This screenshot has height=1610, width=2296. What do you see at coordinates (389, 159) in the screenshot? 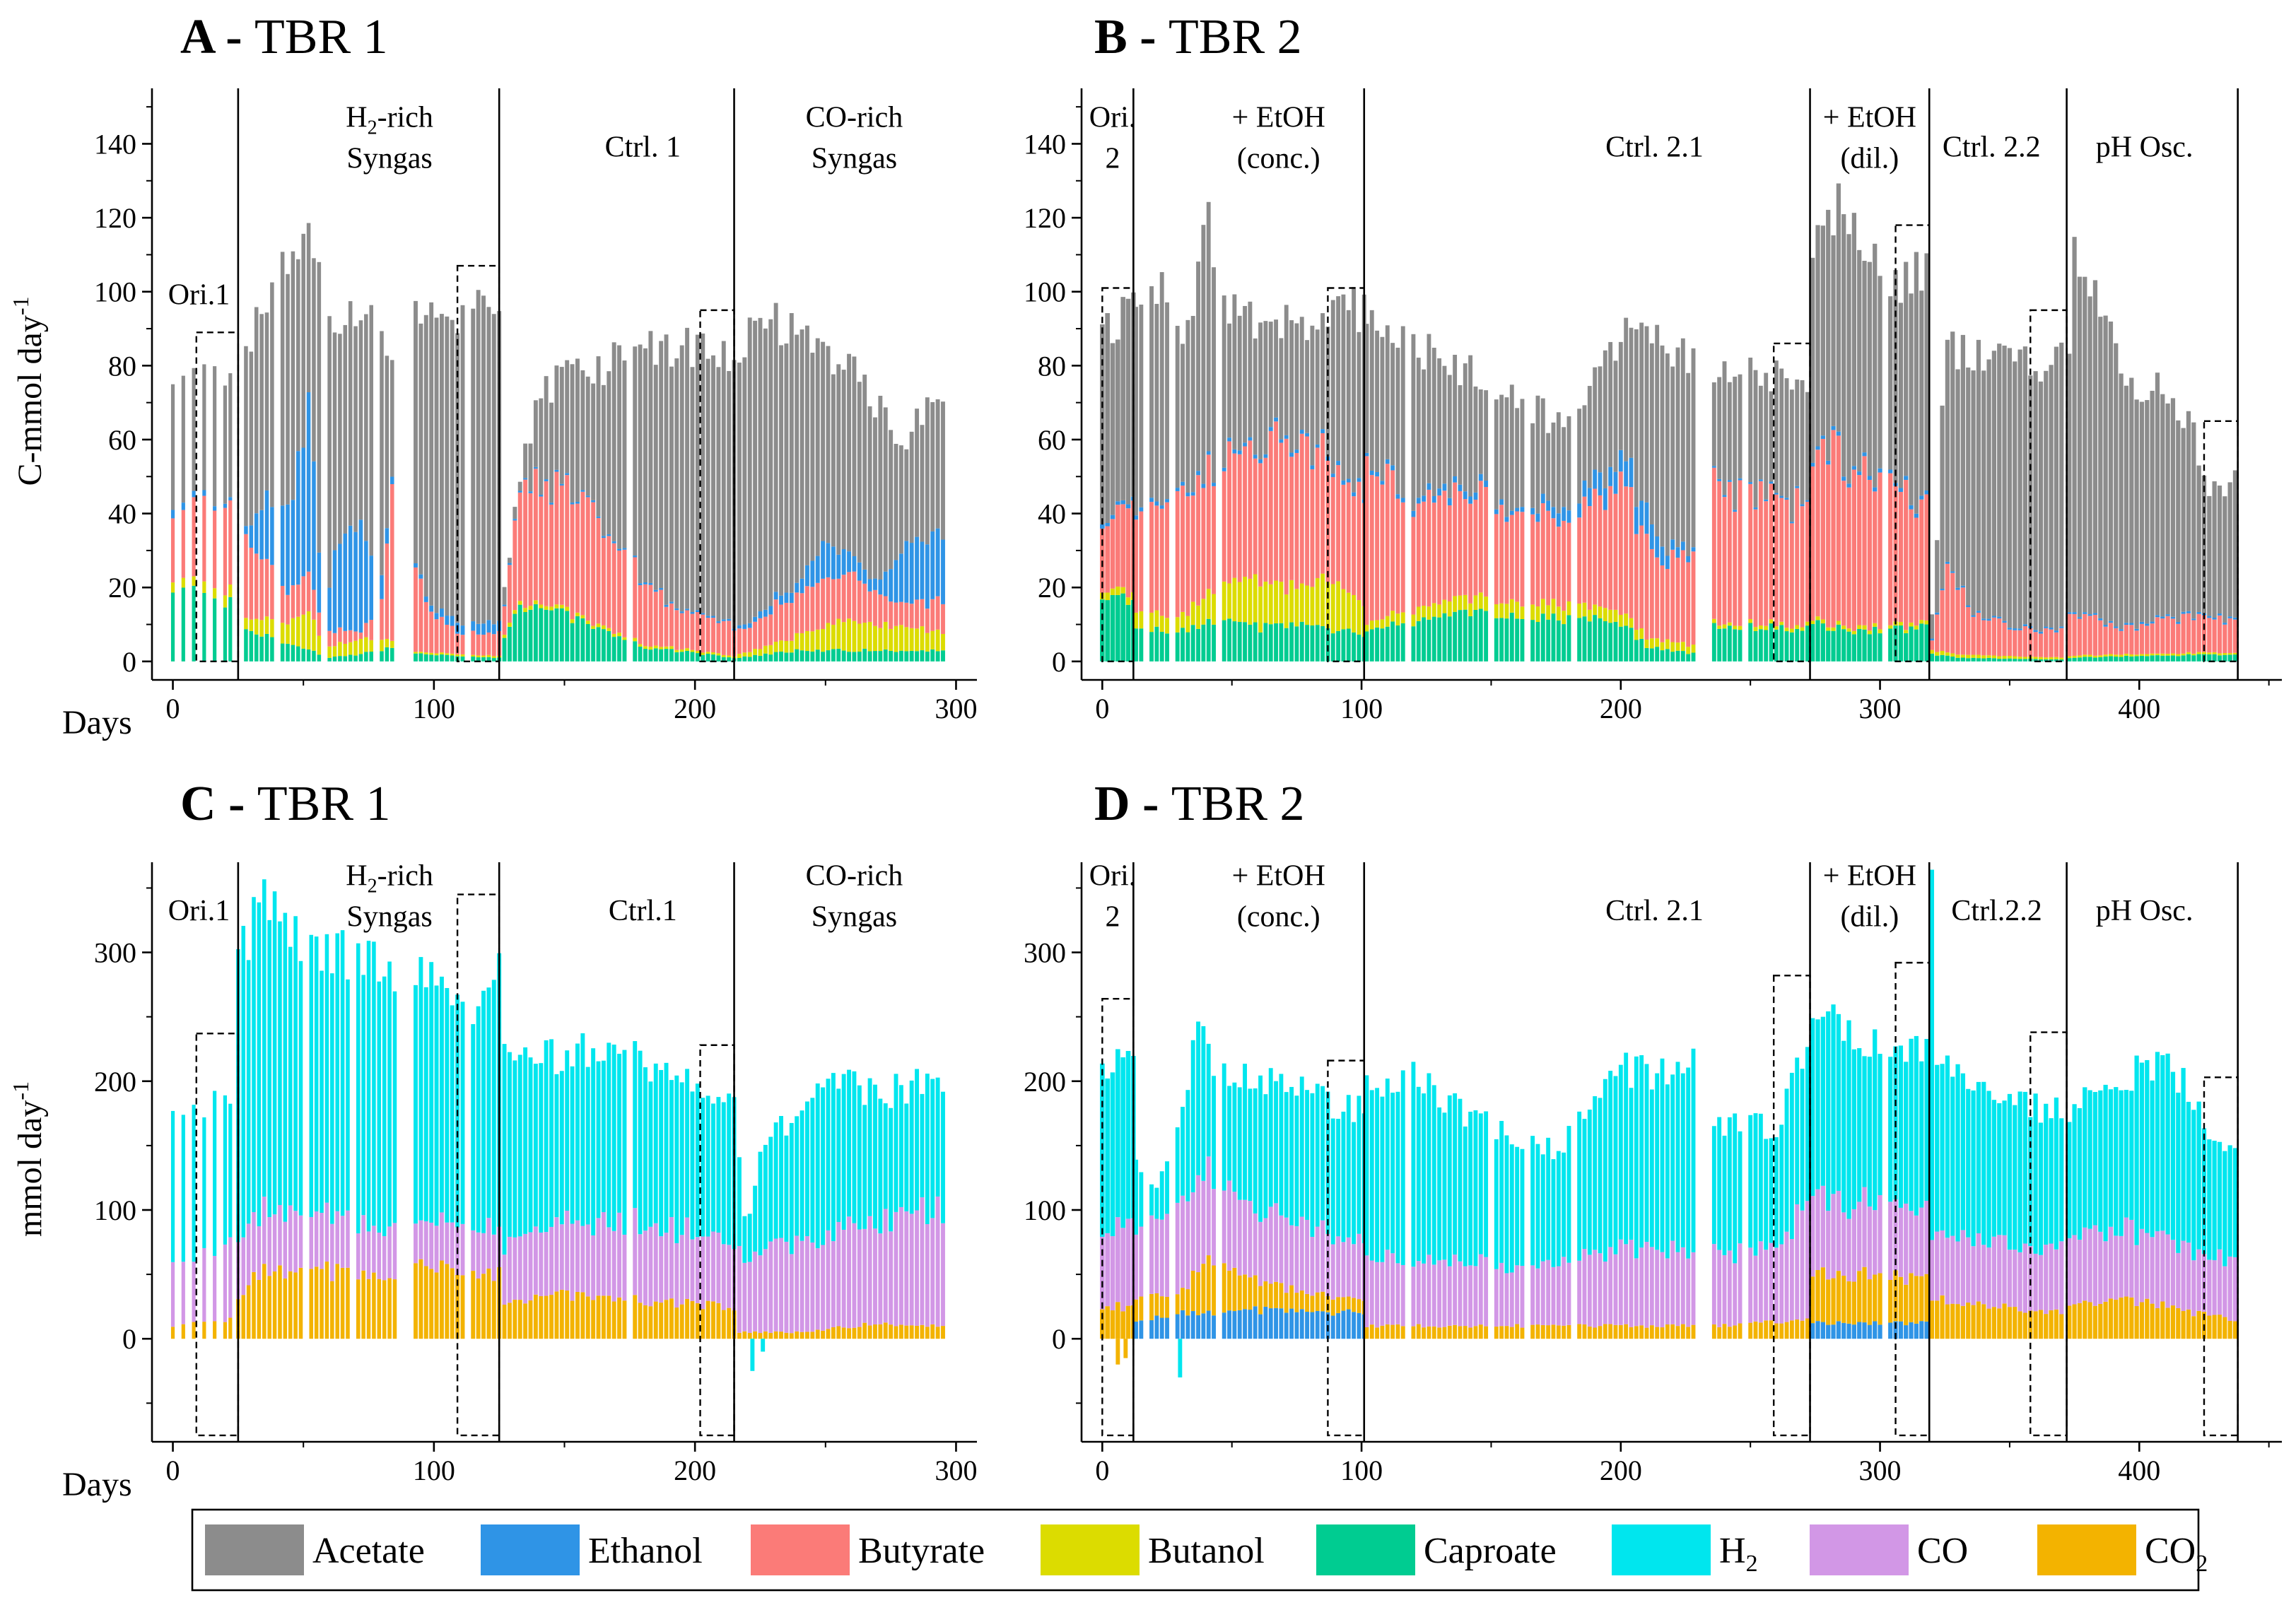
I see `phase-label: Syngas` at bounding box center [389, 159].